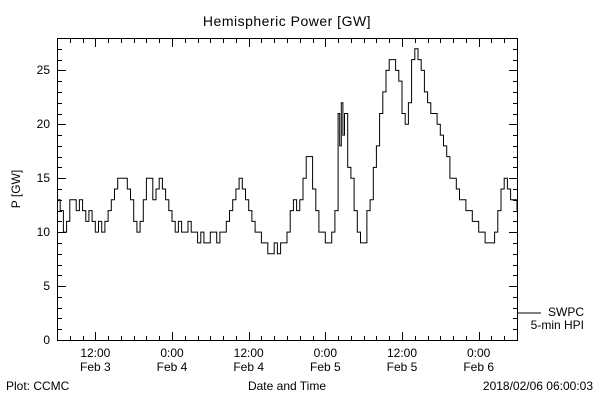 The image size is (600, 400). Describe the element at coordinates (38, 386) in the screenshot. I see `plot-credit-label: Plot: CCMC` at that location.